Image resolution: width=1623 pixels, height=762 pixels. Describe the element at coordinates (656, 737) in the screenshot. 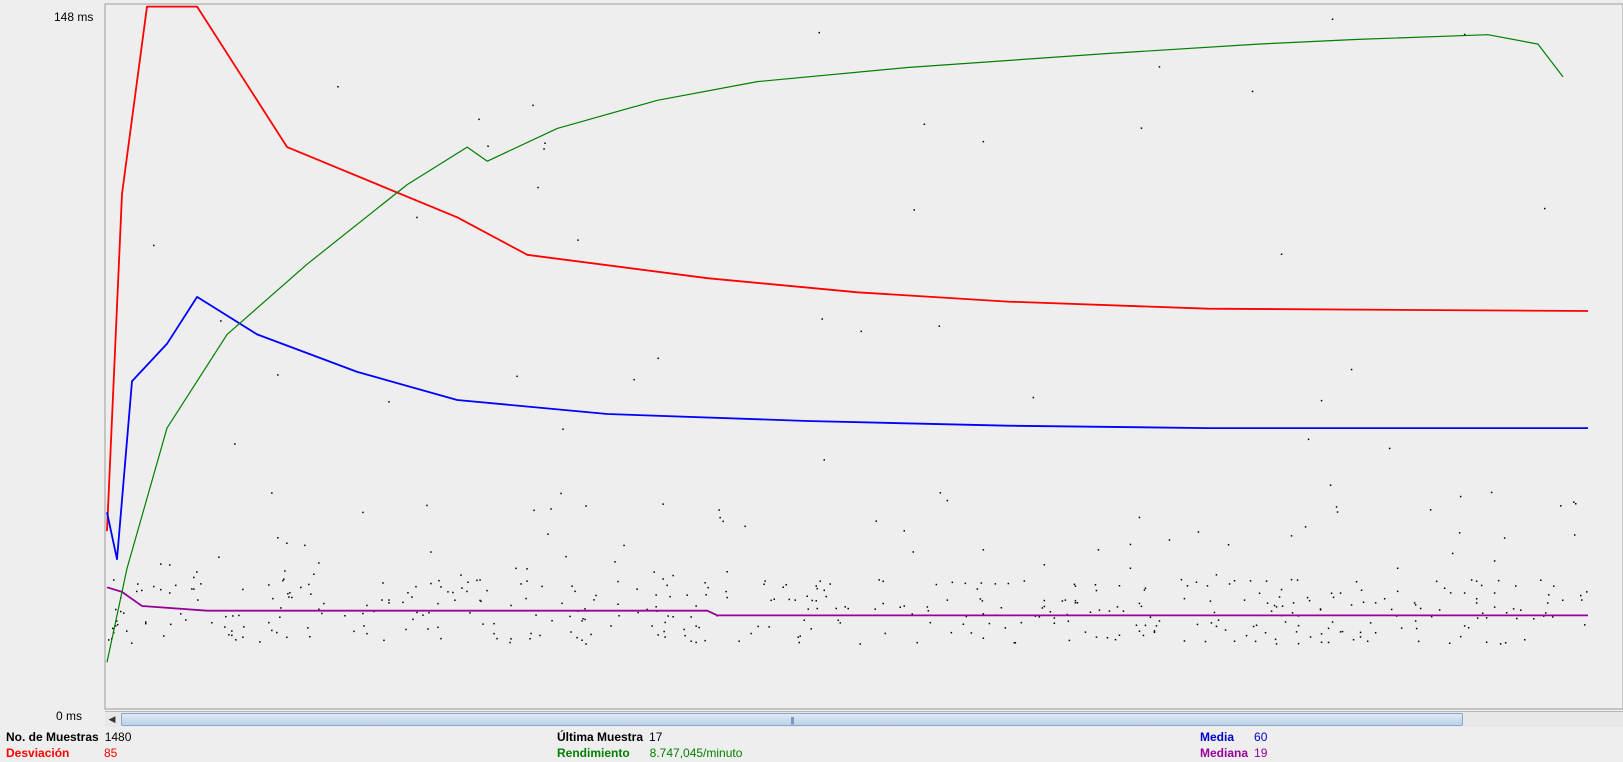

I see `last-sample-value: 17` at that location.